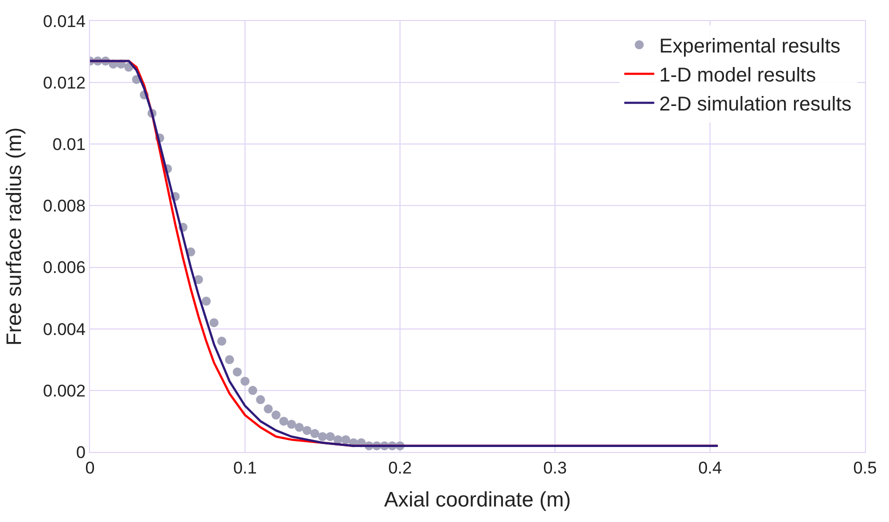 The width and height of the screenshot is (889, 522). Describe the element at coordinates (710, 468) in the screenshot. I see `x-tick-label: 0.4` at that location.